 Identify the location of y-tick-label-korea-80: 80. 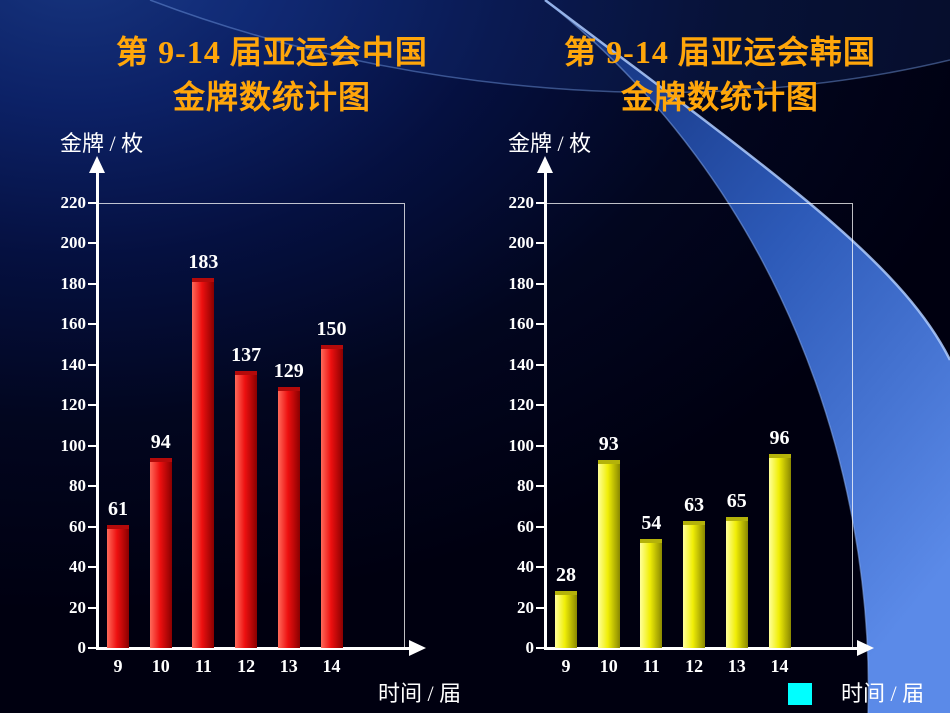
(525, 486).